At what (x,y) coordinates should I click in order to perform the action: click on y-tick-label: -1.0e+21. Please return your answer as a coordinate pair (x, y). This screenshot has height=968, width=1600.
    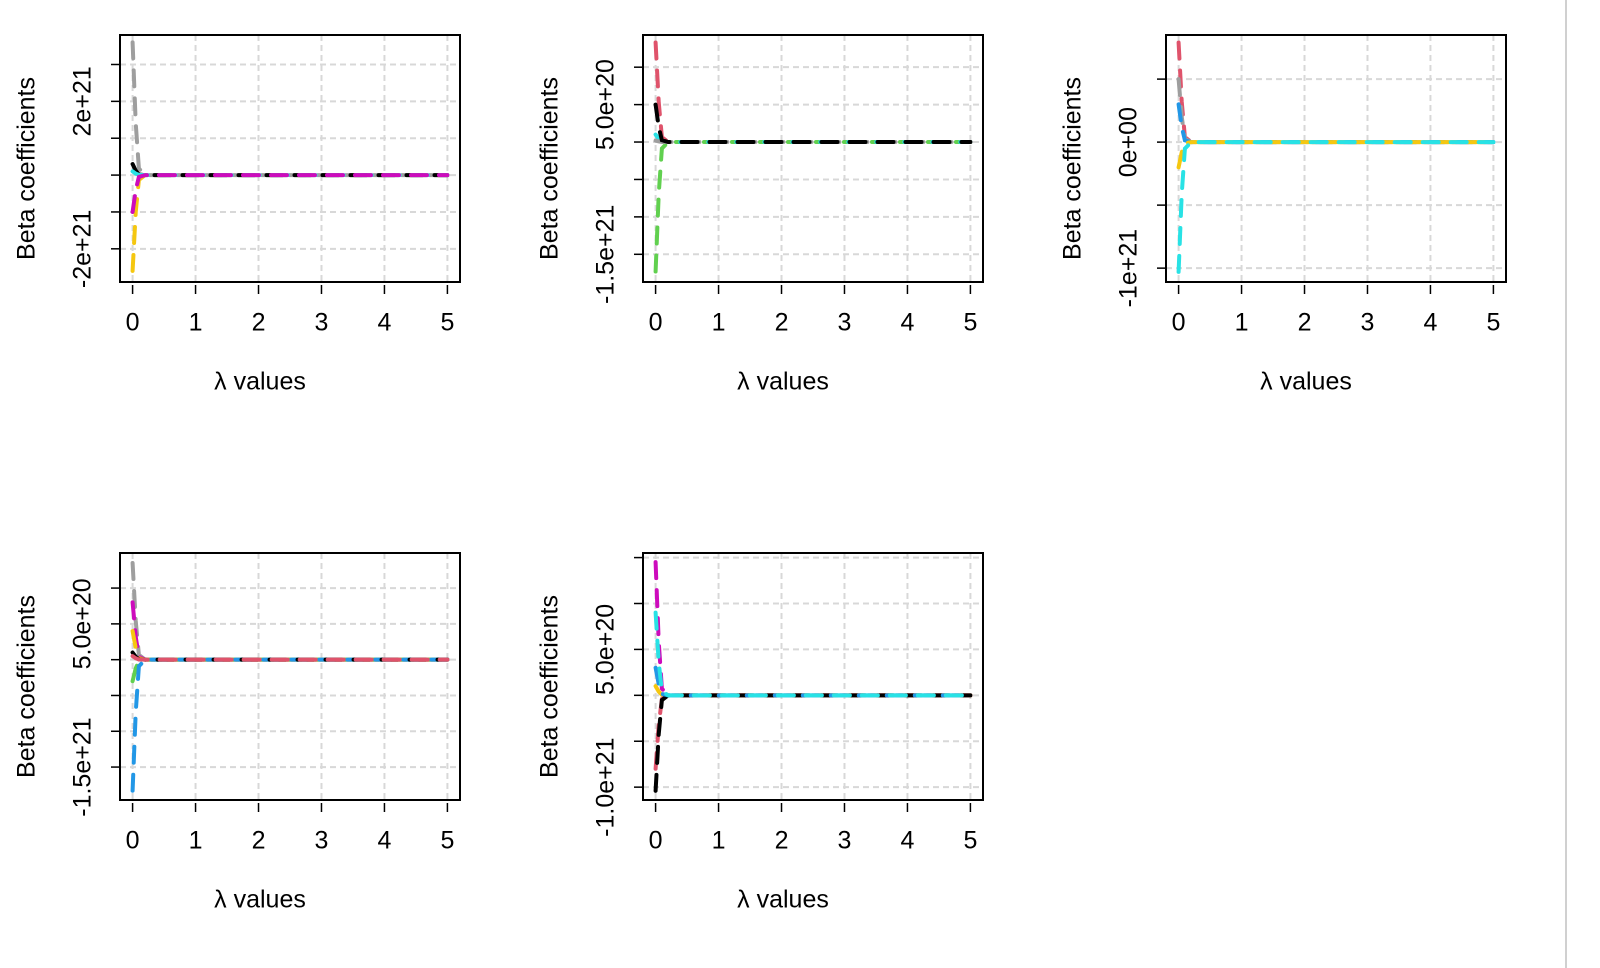
    Looking at the image, I should click on (606, 786).